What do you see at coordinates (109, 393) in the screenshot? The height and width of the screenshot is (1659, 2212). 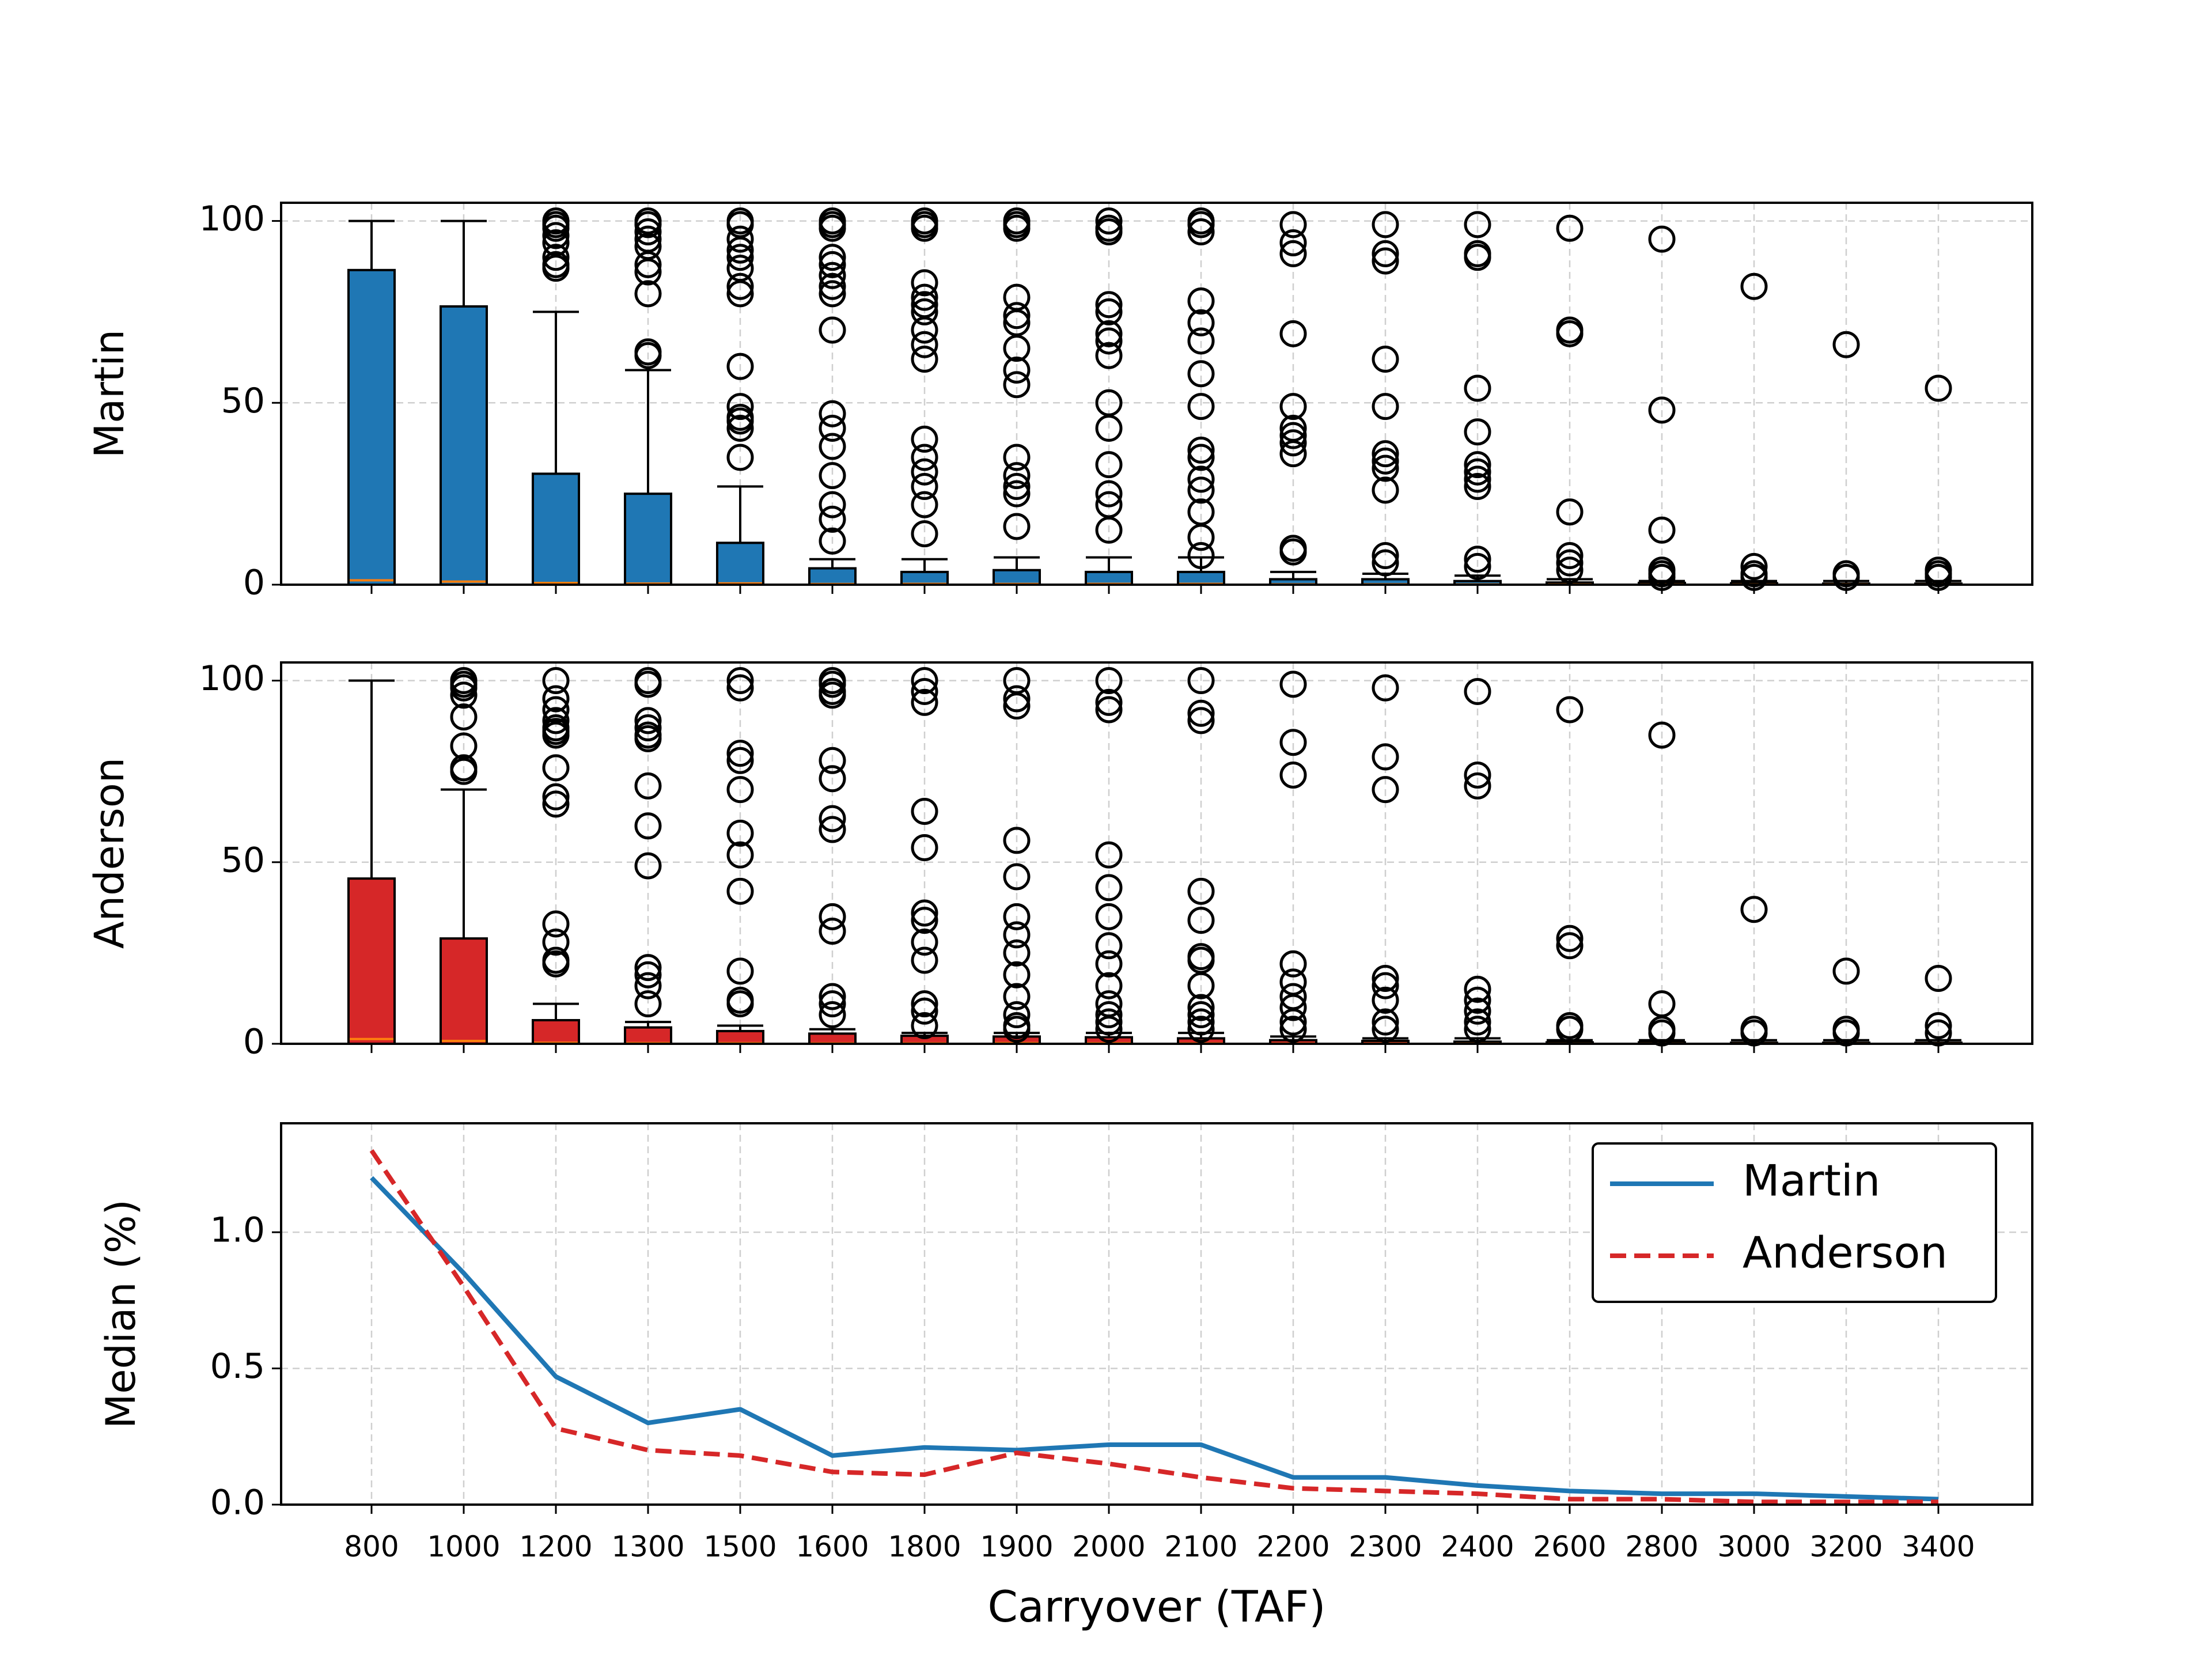 I see `martin-ylabel: Martin` at bounding box center [109, 393].